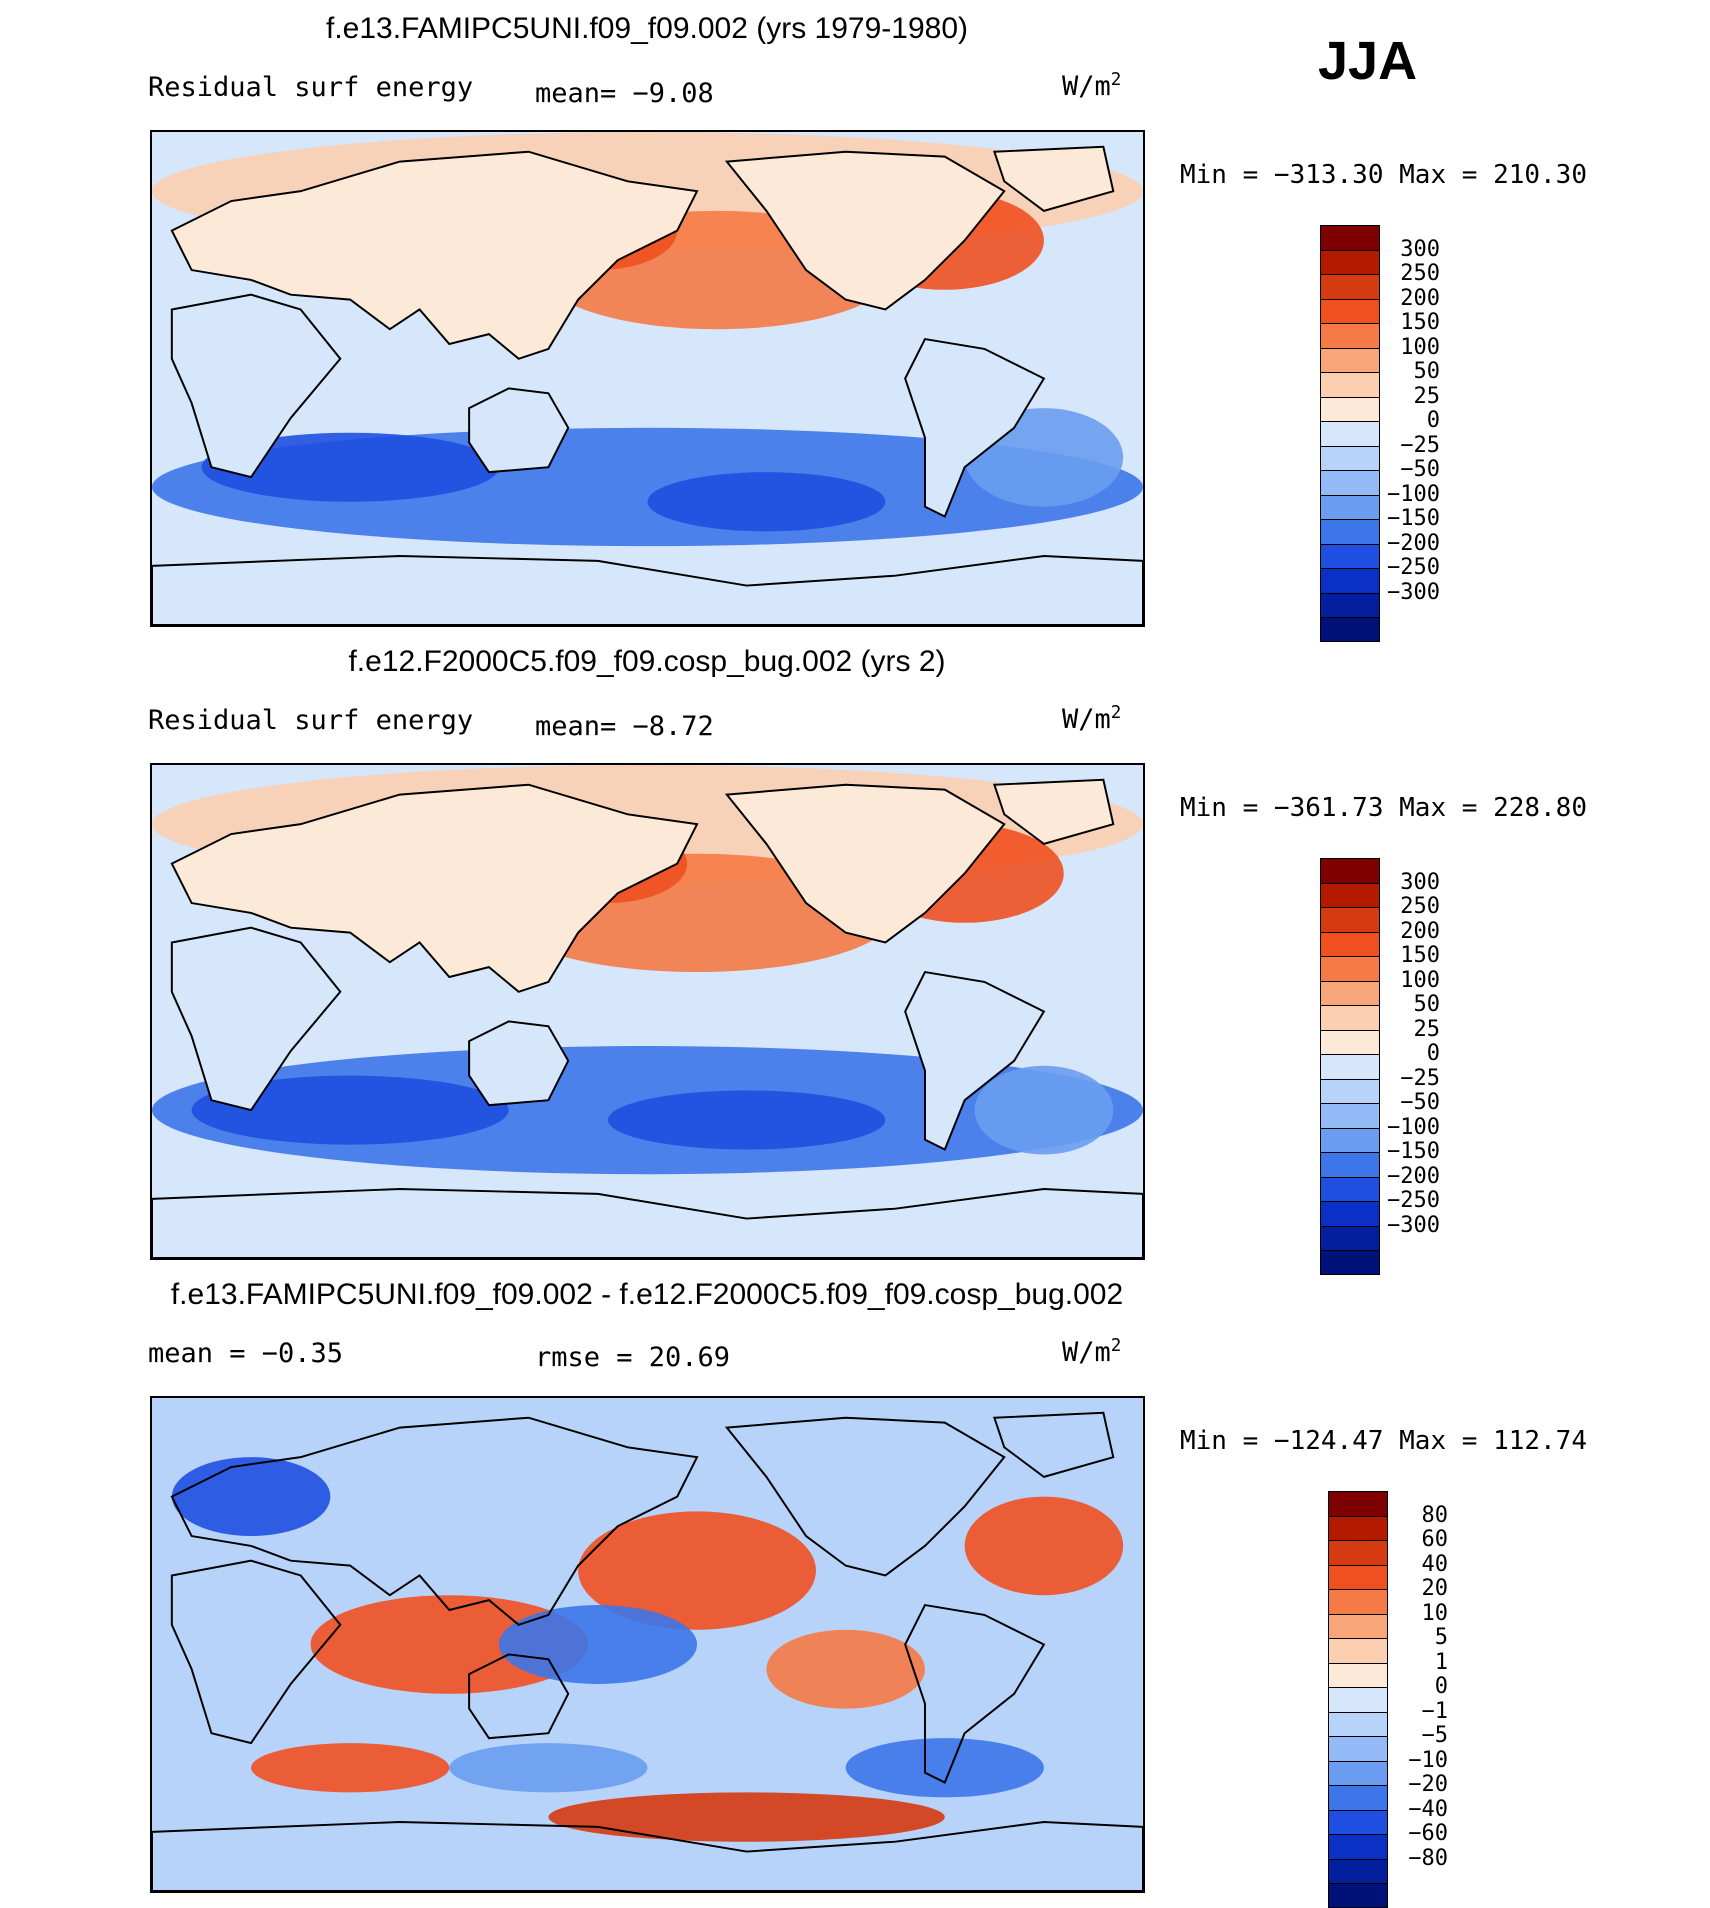  What do you see at coordinates (1428, 1833) in the screenshot?
I see `colorbar-tick-label: −60` at bounding box center [1428, 1833].